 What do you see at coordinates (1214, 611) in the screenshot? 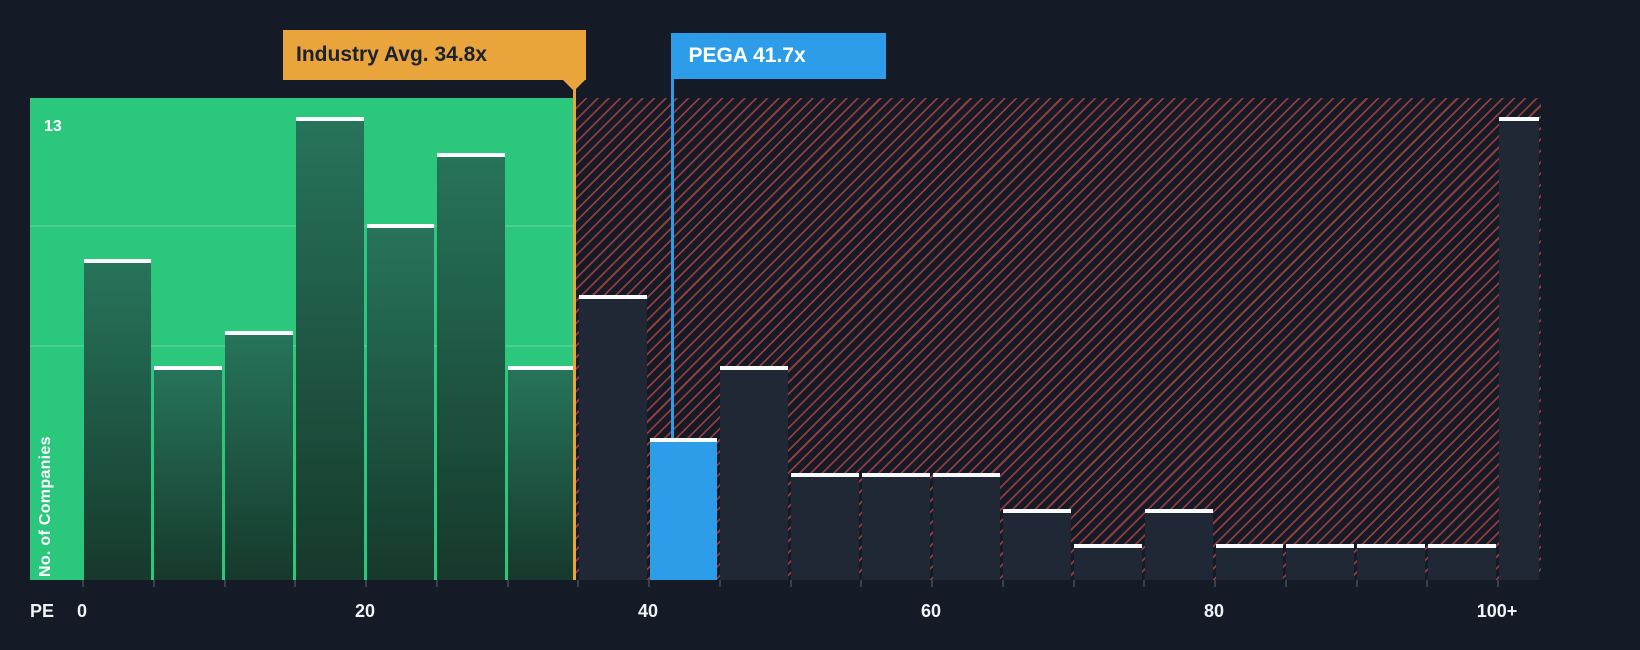
I see `x-tick-80: 80` at bounding box center [1214, 611].